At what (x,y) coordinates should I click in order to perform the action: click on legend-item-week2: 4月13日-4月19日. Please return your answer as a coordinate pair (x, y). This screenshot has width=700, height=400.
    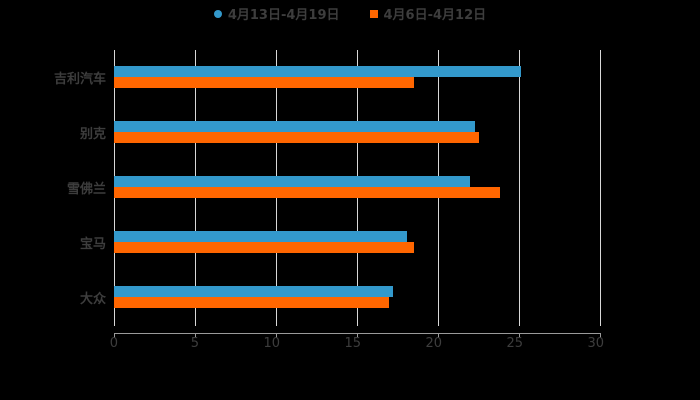
    Looking at the image, I should click on (276, 13).